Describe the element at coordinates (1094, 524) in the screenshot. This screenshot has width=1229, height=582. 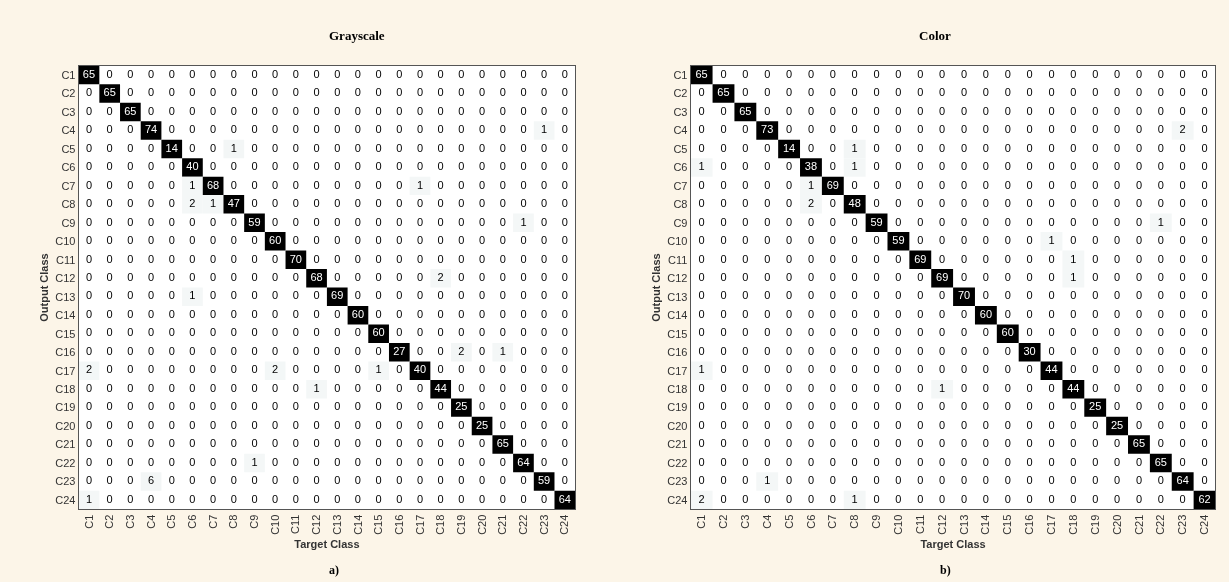
I see `x-tick-label: C19` at that location.